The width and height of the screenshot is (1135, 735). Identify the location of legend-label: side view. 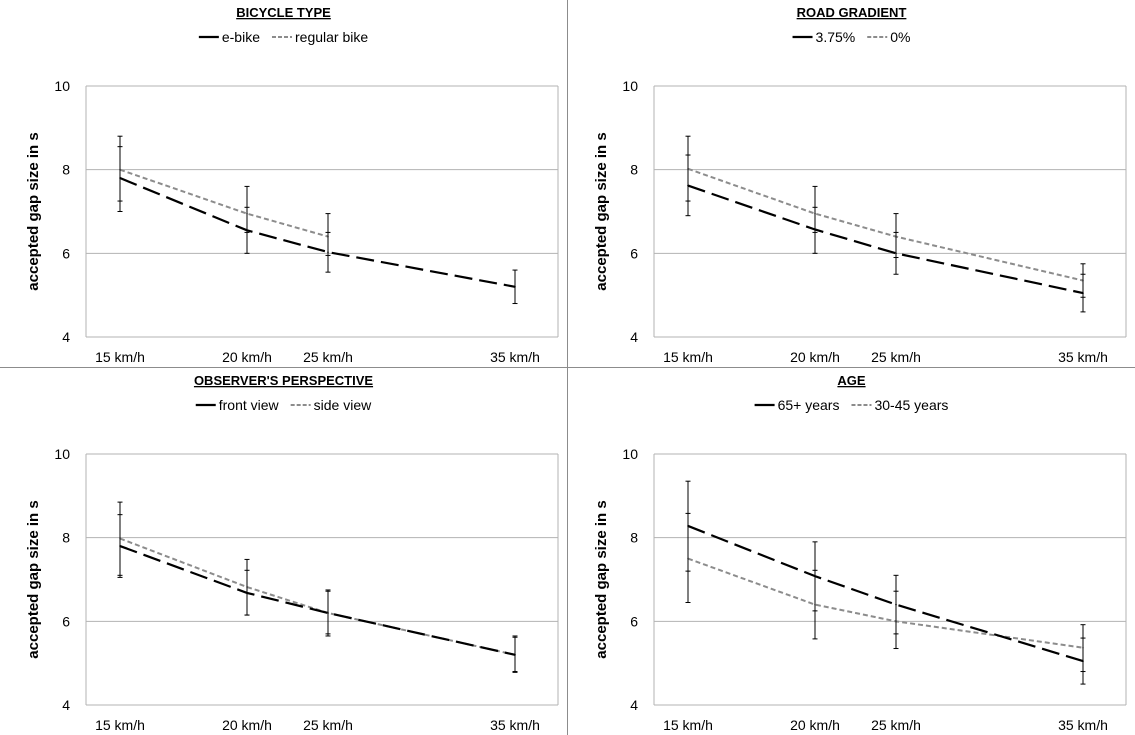
(343, 405).